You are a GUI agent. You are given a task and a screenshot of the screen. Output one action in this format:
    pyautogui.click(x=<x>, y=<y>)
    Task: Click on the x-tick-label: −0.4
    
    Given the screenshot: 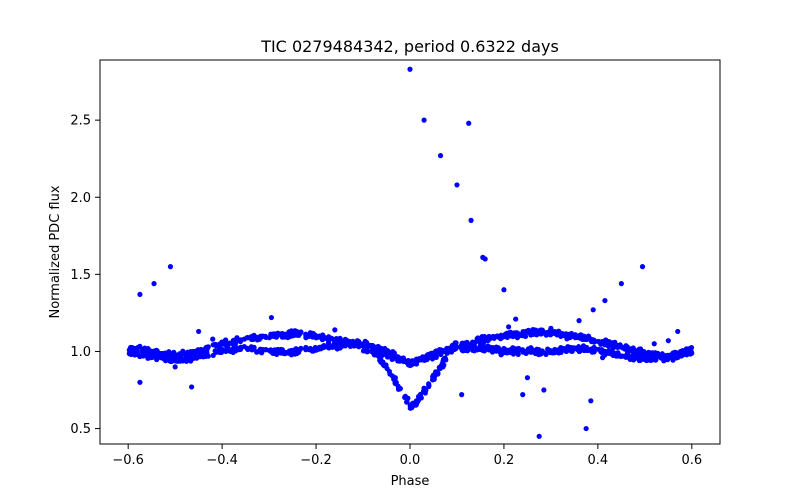 What is the action you would take?
    pyautogui.click(x=222, y=460)
    